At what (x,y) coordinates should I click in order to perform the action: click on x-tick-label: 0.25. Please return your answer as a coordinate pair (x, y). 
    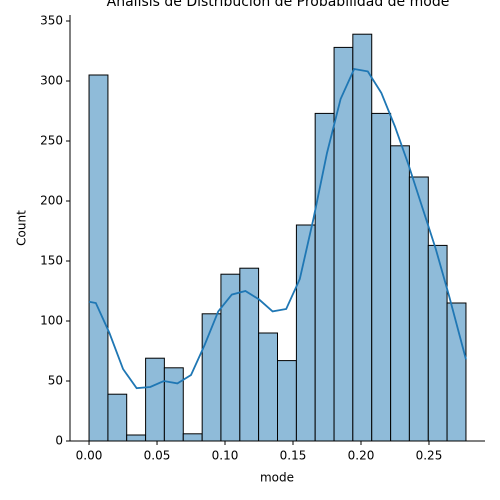
    Looking at the image, I should click on (429, 456).